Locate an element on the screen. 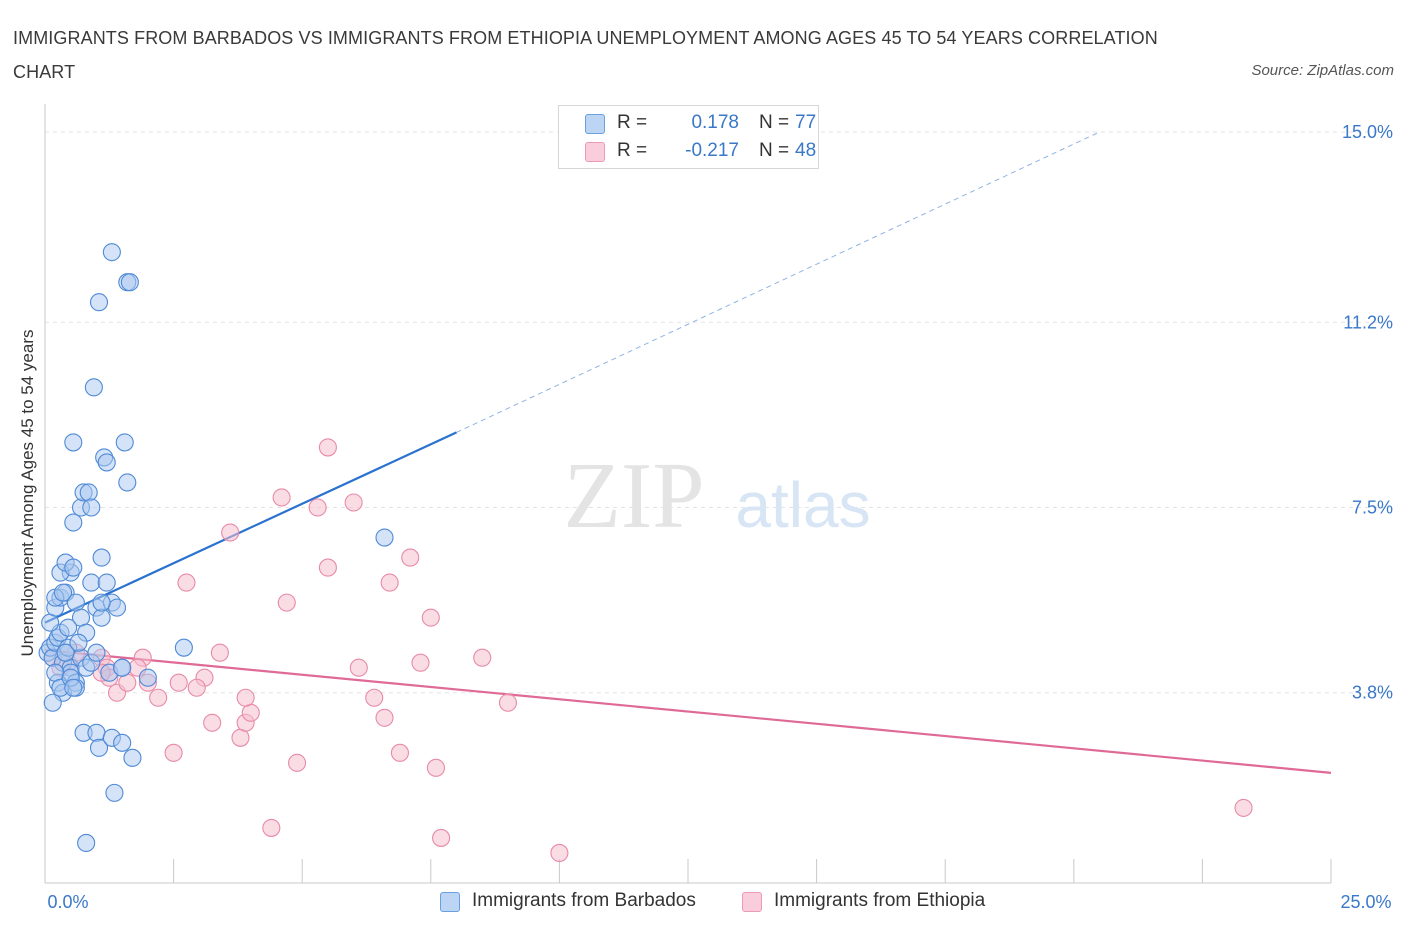 Image resolution: width=1406 pixels, height=930 pixels. bottom-legend-swatch-ethiopia is located at coordinates (752, 902).